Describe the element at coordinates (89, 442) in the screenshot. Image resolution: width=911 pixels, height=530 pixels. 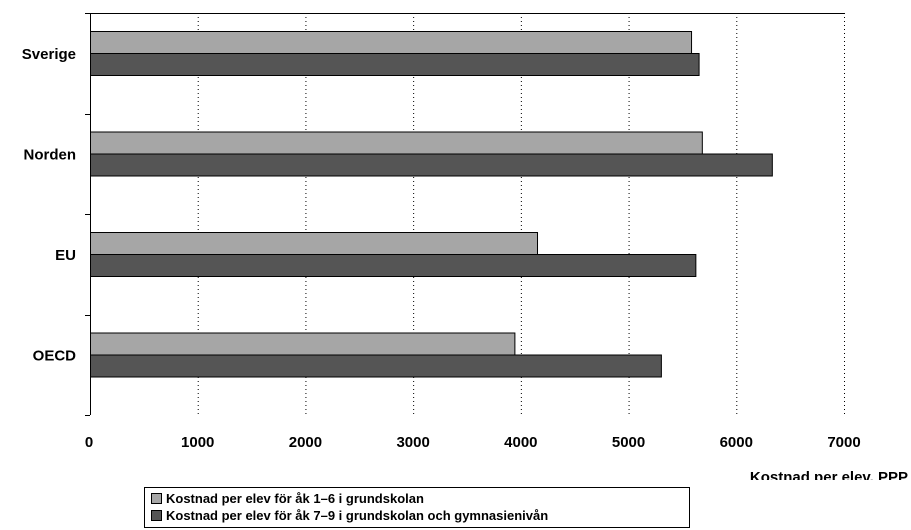
I see `x-tick-label-0: 0` at that location.